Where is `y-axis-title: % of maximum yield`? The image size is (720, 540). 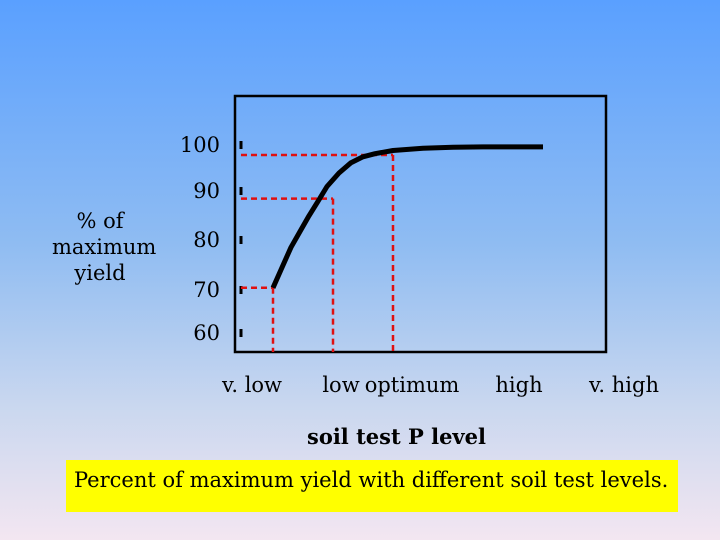
y-axis-title: % of maximum yield is located at coordinates (104, 247).